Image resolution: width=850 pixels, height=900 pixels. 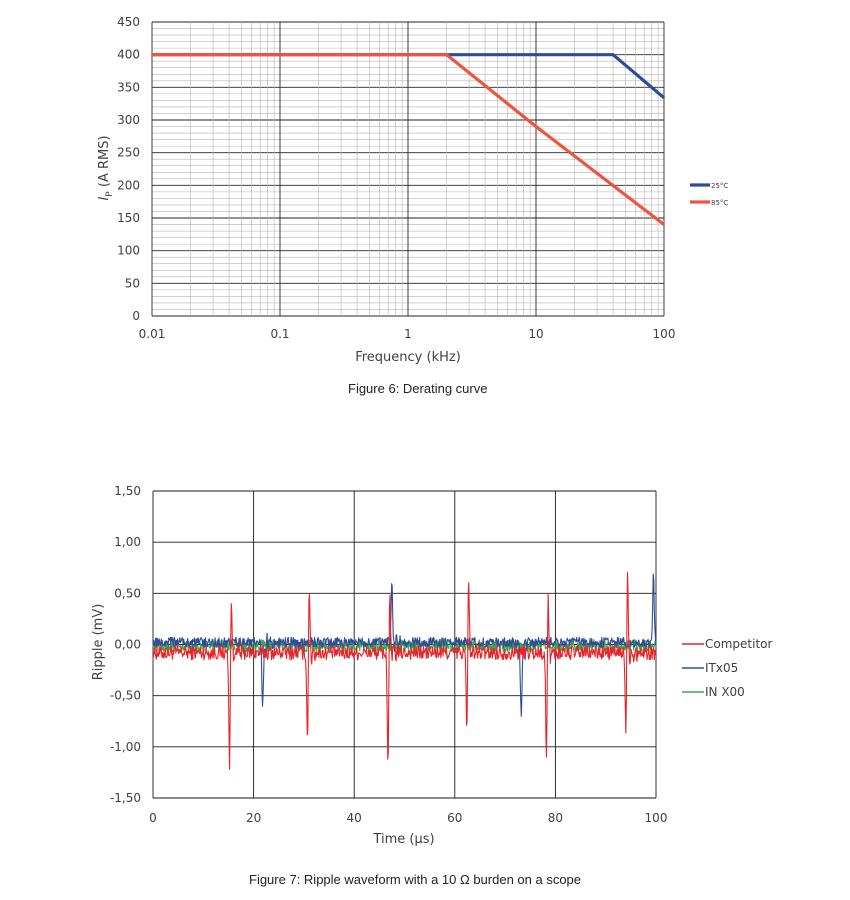 What do you see at coordinates (128, 55) in the screenshot?
I see `y-tick-label: 400` at bounding box center [128, 55].